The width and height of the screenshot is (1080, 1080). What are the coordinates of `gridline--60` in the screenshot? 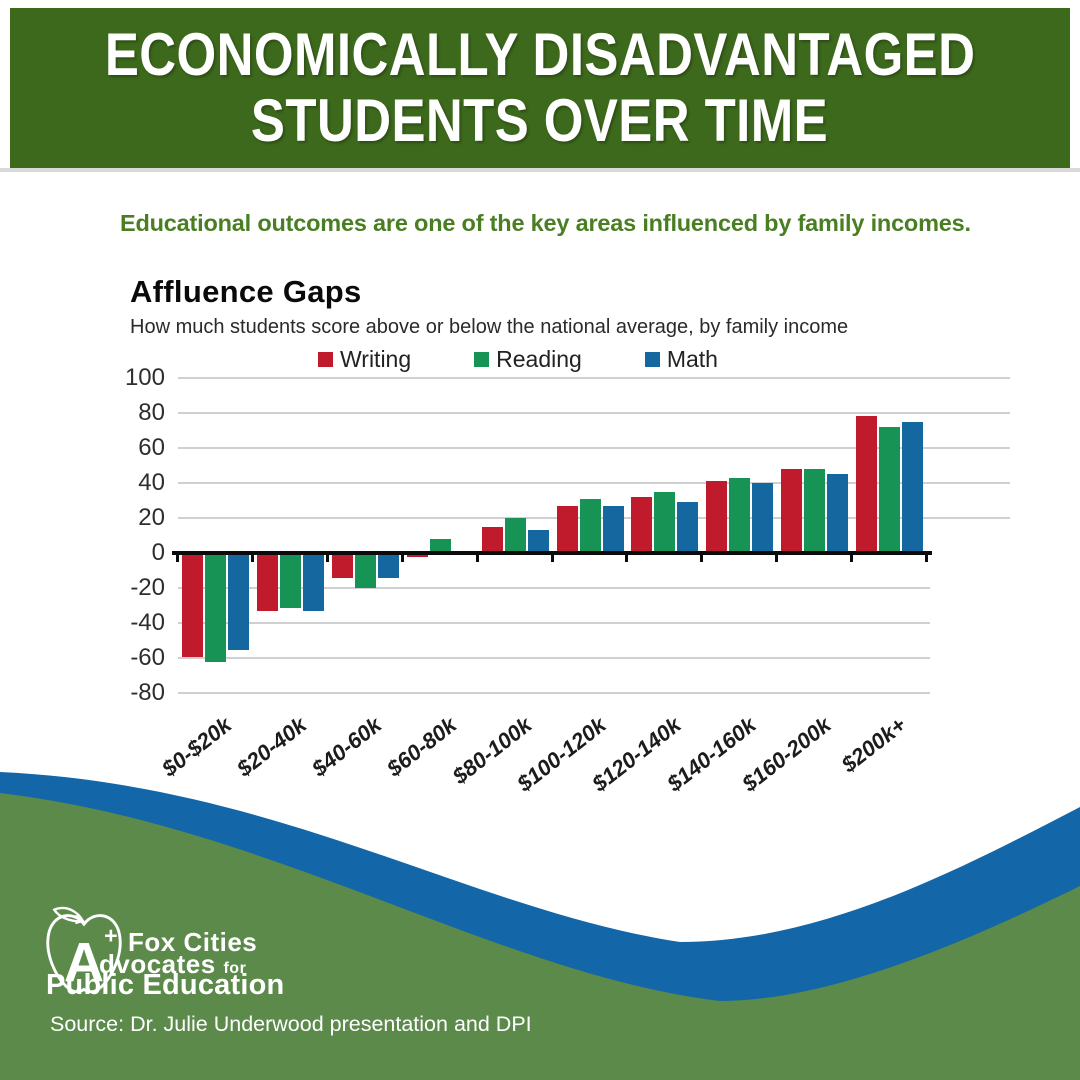 It's located at (554, 658).